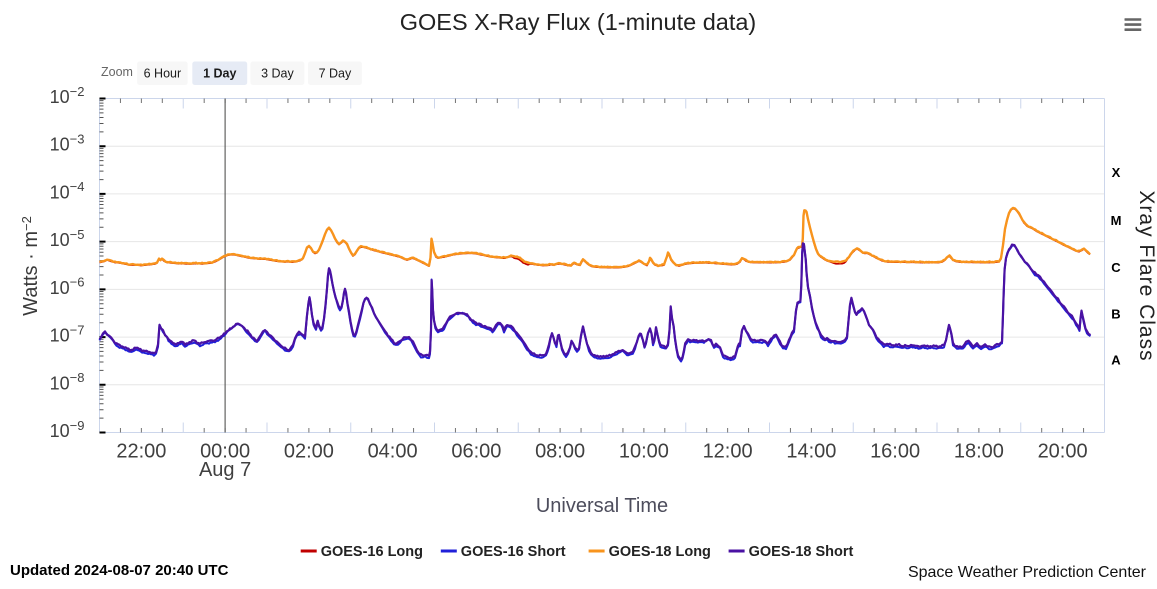 The image size is (1157, 589). What do you see at coordinates (141, 452) in the screenshot?
I see `svg-text: 22:00` at bounding box center [141, 452].